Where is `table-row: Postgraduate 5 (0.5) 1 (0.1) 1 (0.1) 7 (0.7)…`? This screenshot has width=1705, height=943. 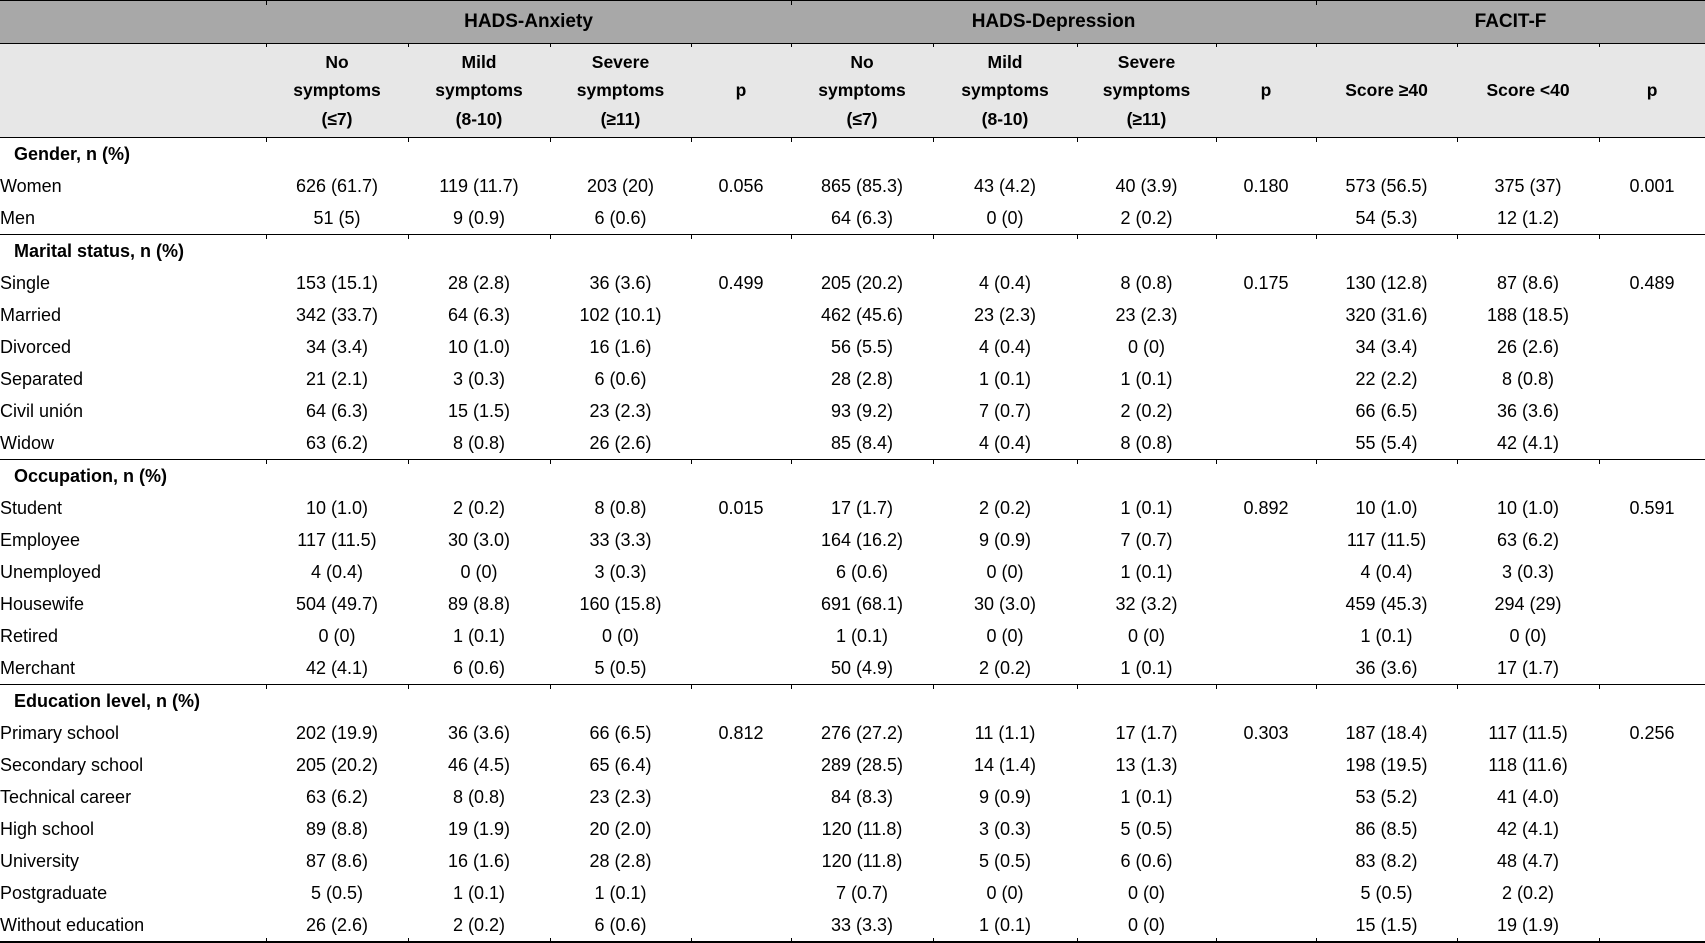
table-row: Postgraduate 5 (0.5) 1 (0.1) 1 (0.1) 7 (0.7)… is located at coordinates (852, 893).